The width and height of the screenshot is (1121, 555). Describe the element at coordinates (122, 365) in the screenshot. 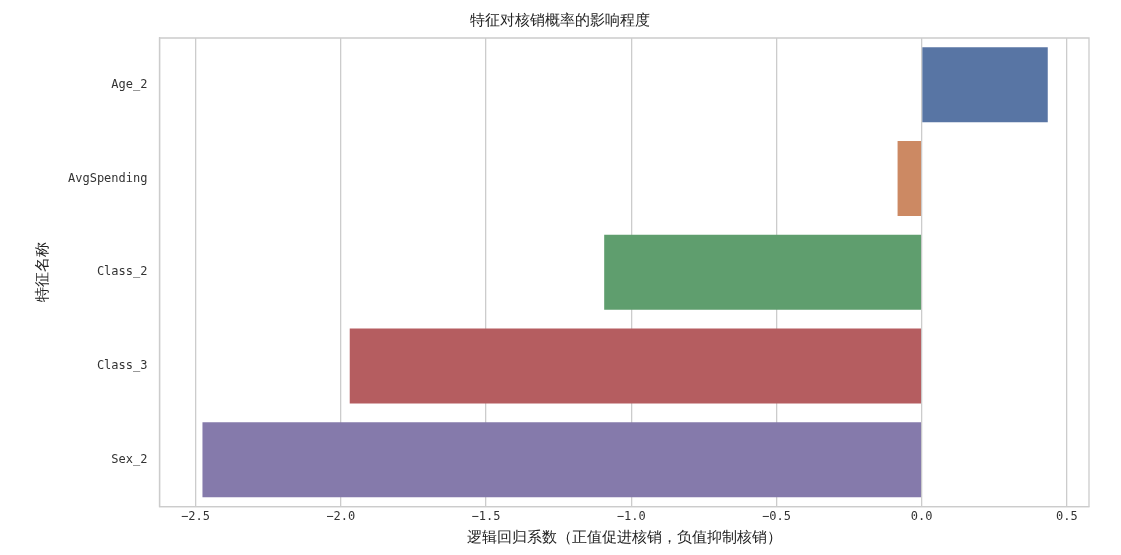

I see `y-tick-label: Class_3` at that location.